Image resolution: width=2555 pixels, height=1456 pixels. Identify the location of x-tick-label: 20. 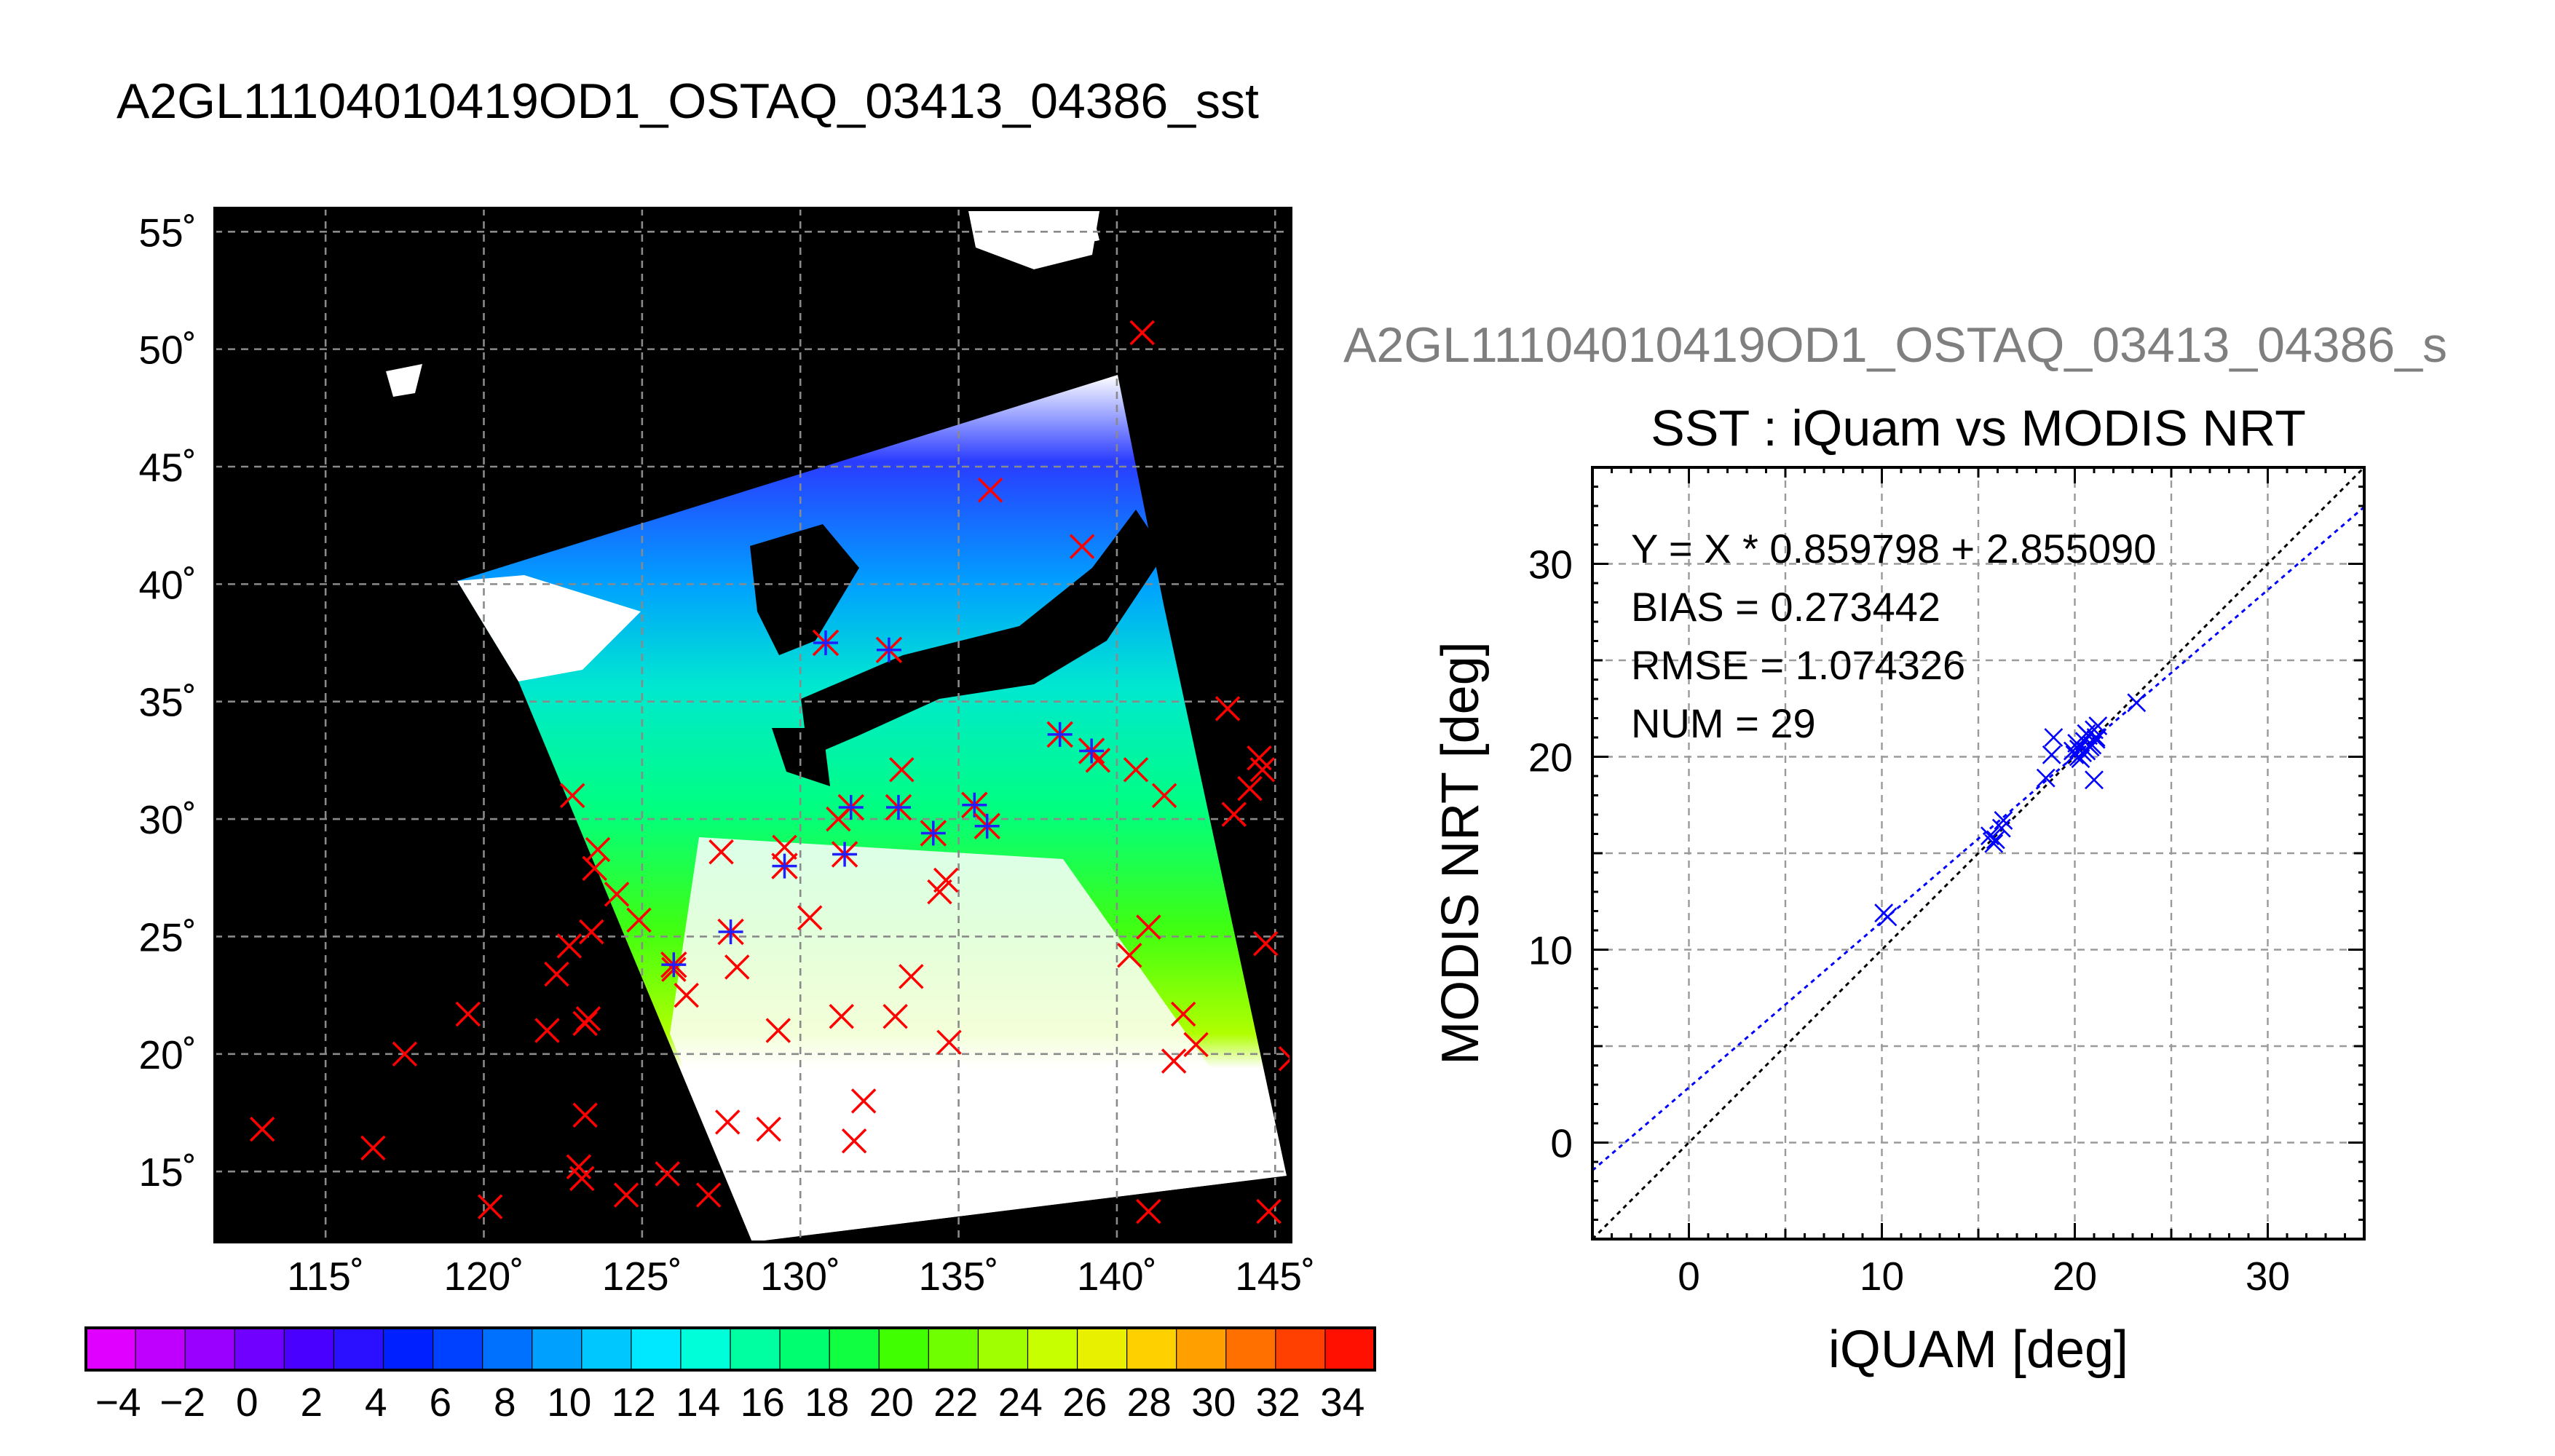
(2075, 1276).